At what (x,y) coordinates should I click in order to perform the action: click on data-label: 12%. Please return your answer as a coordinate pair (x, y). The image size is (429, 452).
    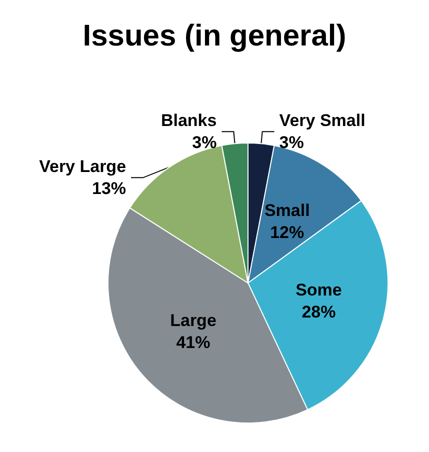
    Looking at the image, I should click on (287, 232).